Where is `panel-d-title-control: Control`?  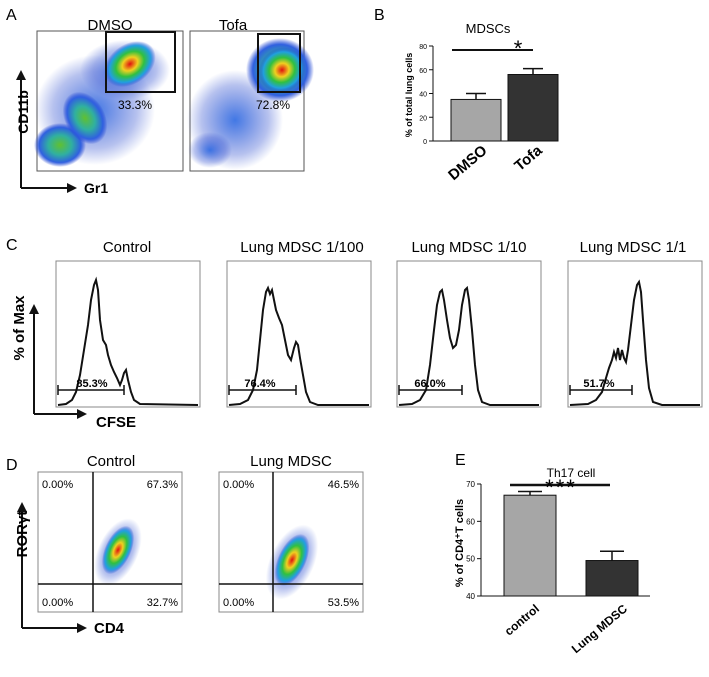
panel-d-title-control: Control is located at coordinates (111, 461).